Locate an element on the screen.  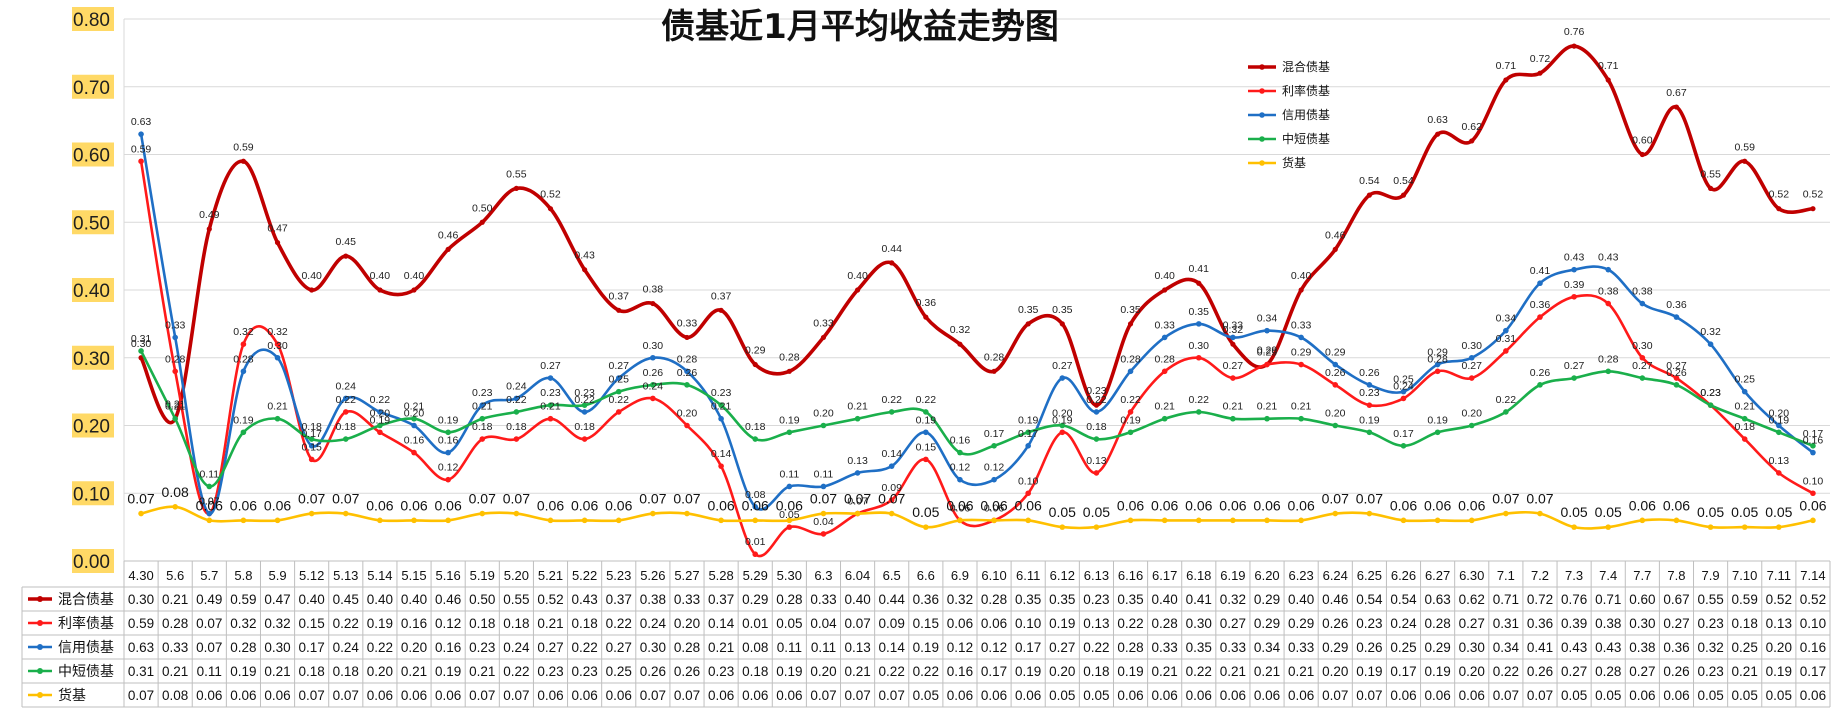
table-cell: 0.18 is located at coordinates (312, 671).